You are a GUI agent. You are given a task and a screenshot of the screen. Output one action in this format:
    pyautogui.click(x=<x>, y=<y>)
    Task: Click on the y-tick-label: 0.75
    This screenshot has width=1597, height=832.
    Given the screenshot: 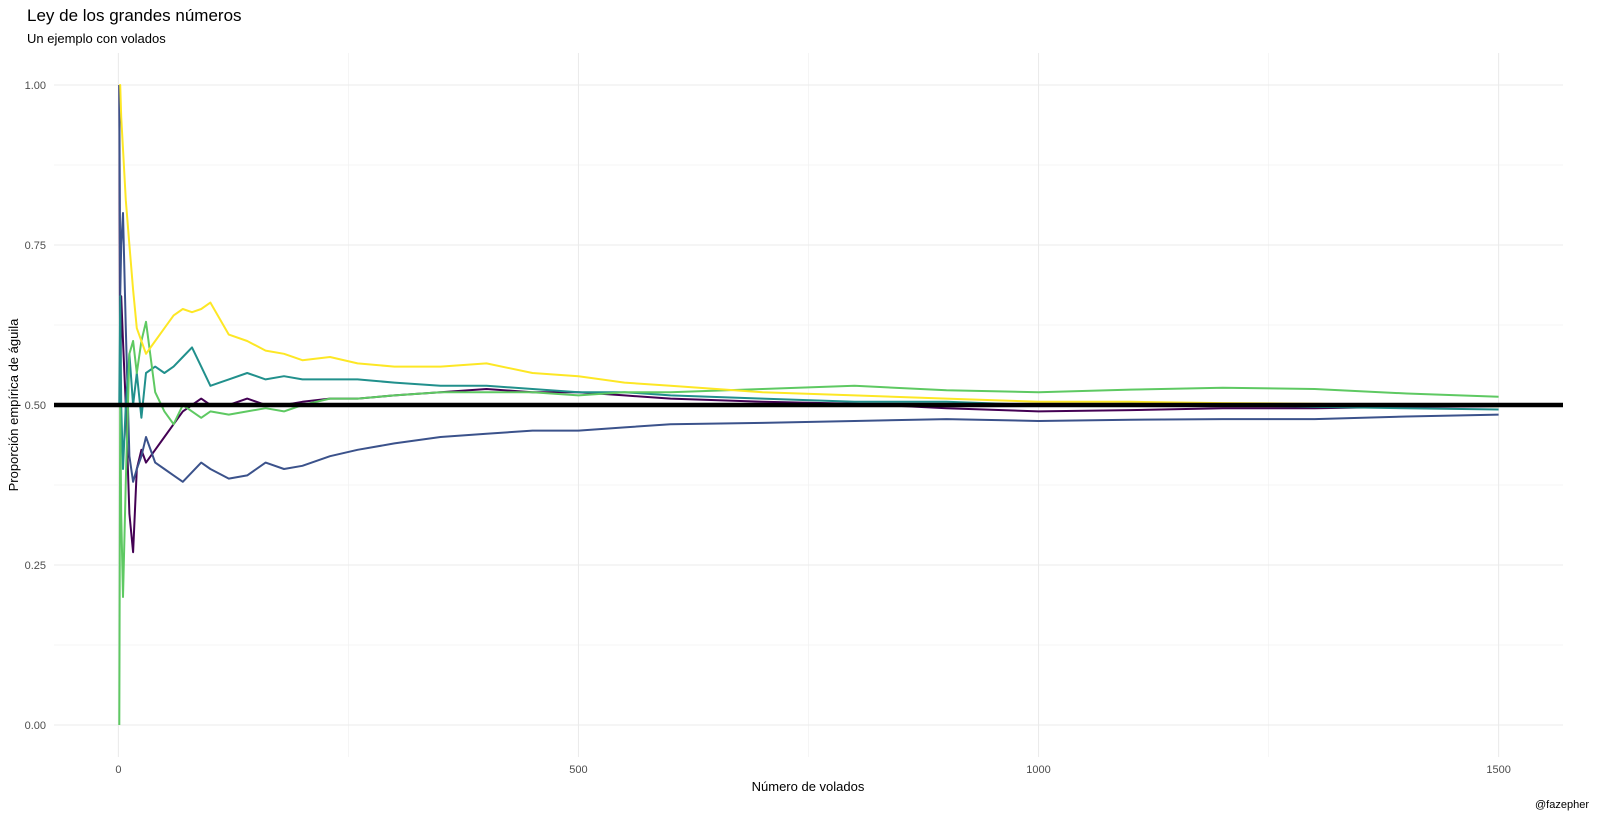 What is the action you would take?
    pyautogui.click(x=35, y=246)
    